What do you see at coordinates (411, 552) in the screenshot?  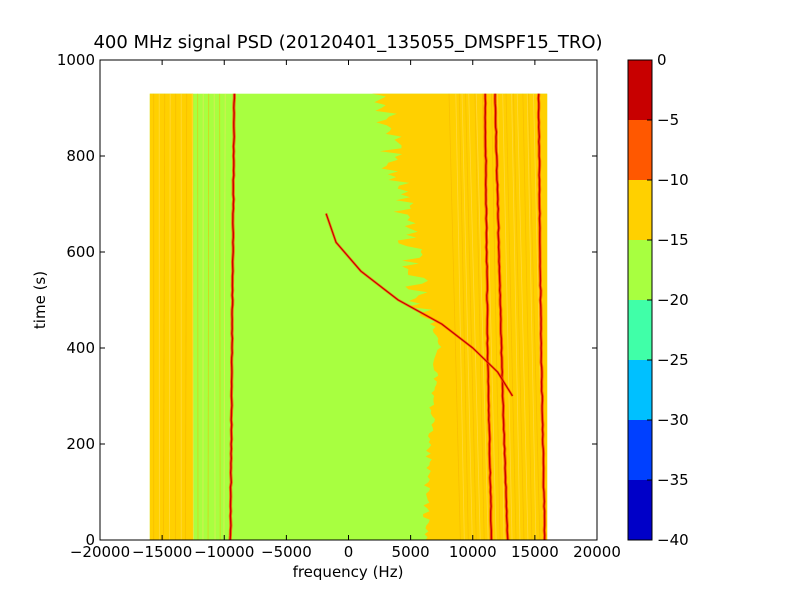 I see `x-tick-label: 5000` at bounding box center [411, 552].